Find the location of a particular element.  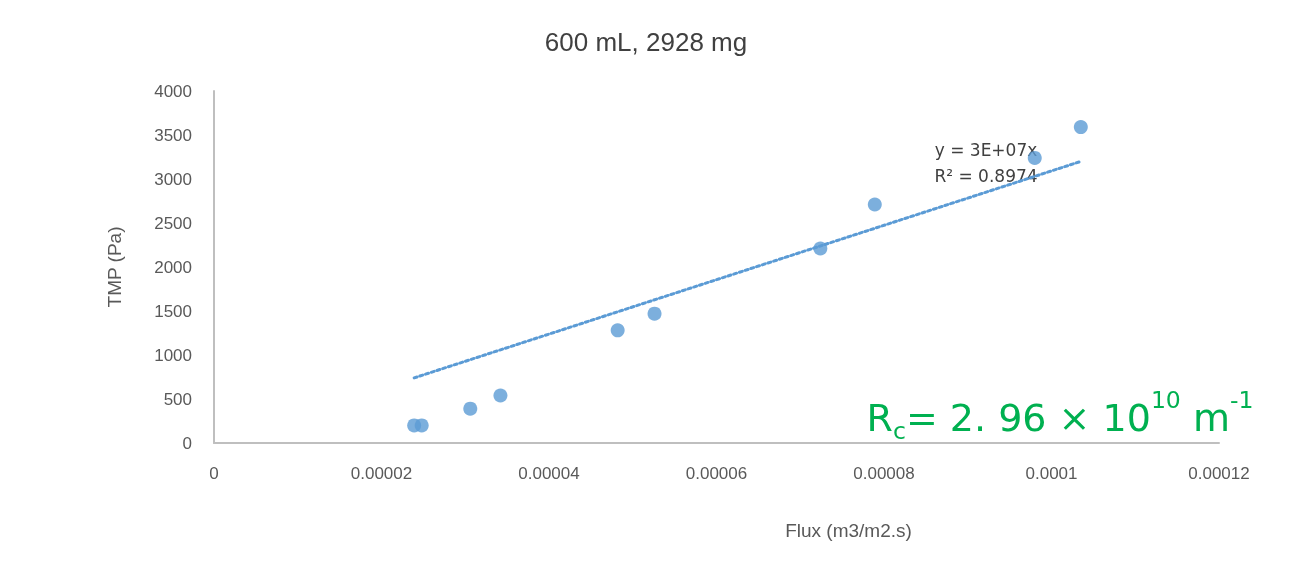

x-tick-label: 0 is located at coordinates (214, 473).